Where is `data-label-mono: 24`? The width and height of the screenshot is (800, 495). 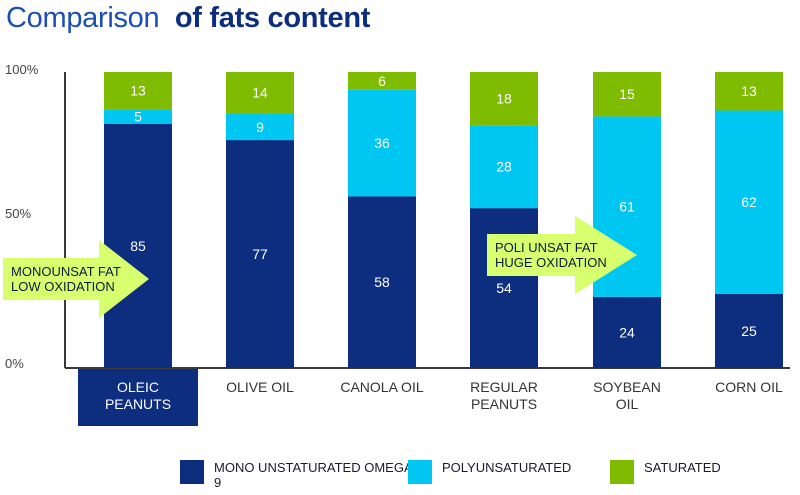 data-label-mono: 24 is located at coordinates (627, 332).